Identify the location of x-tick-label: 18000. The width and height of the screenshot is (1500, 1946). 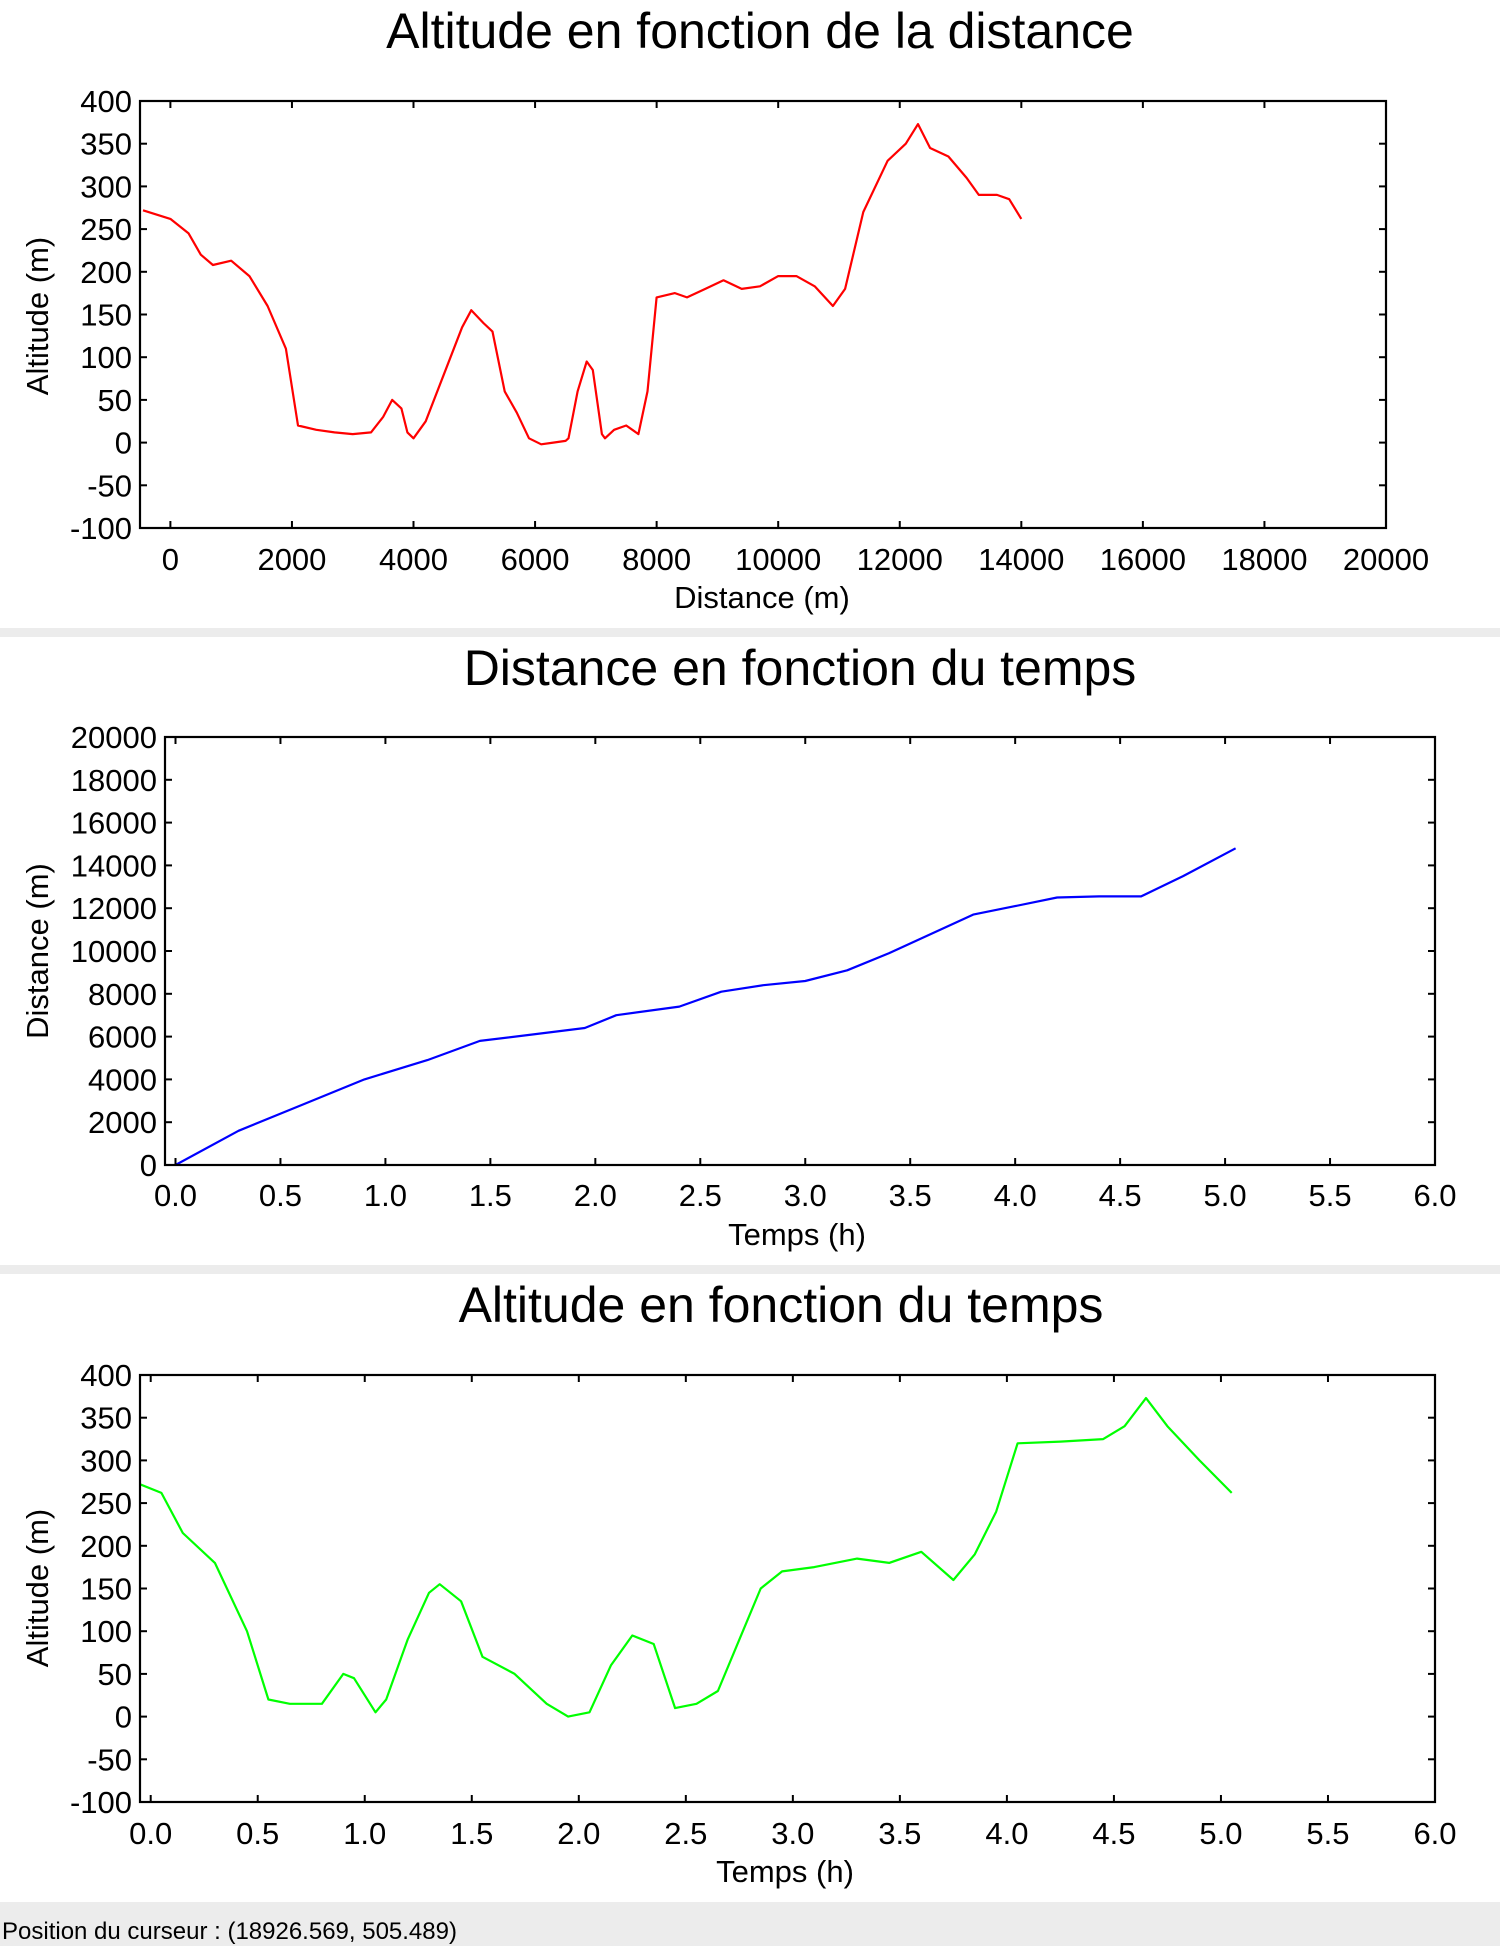
(1264, 559).